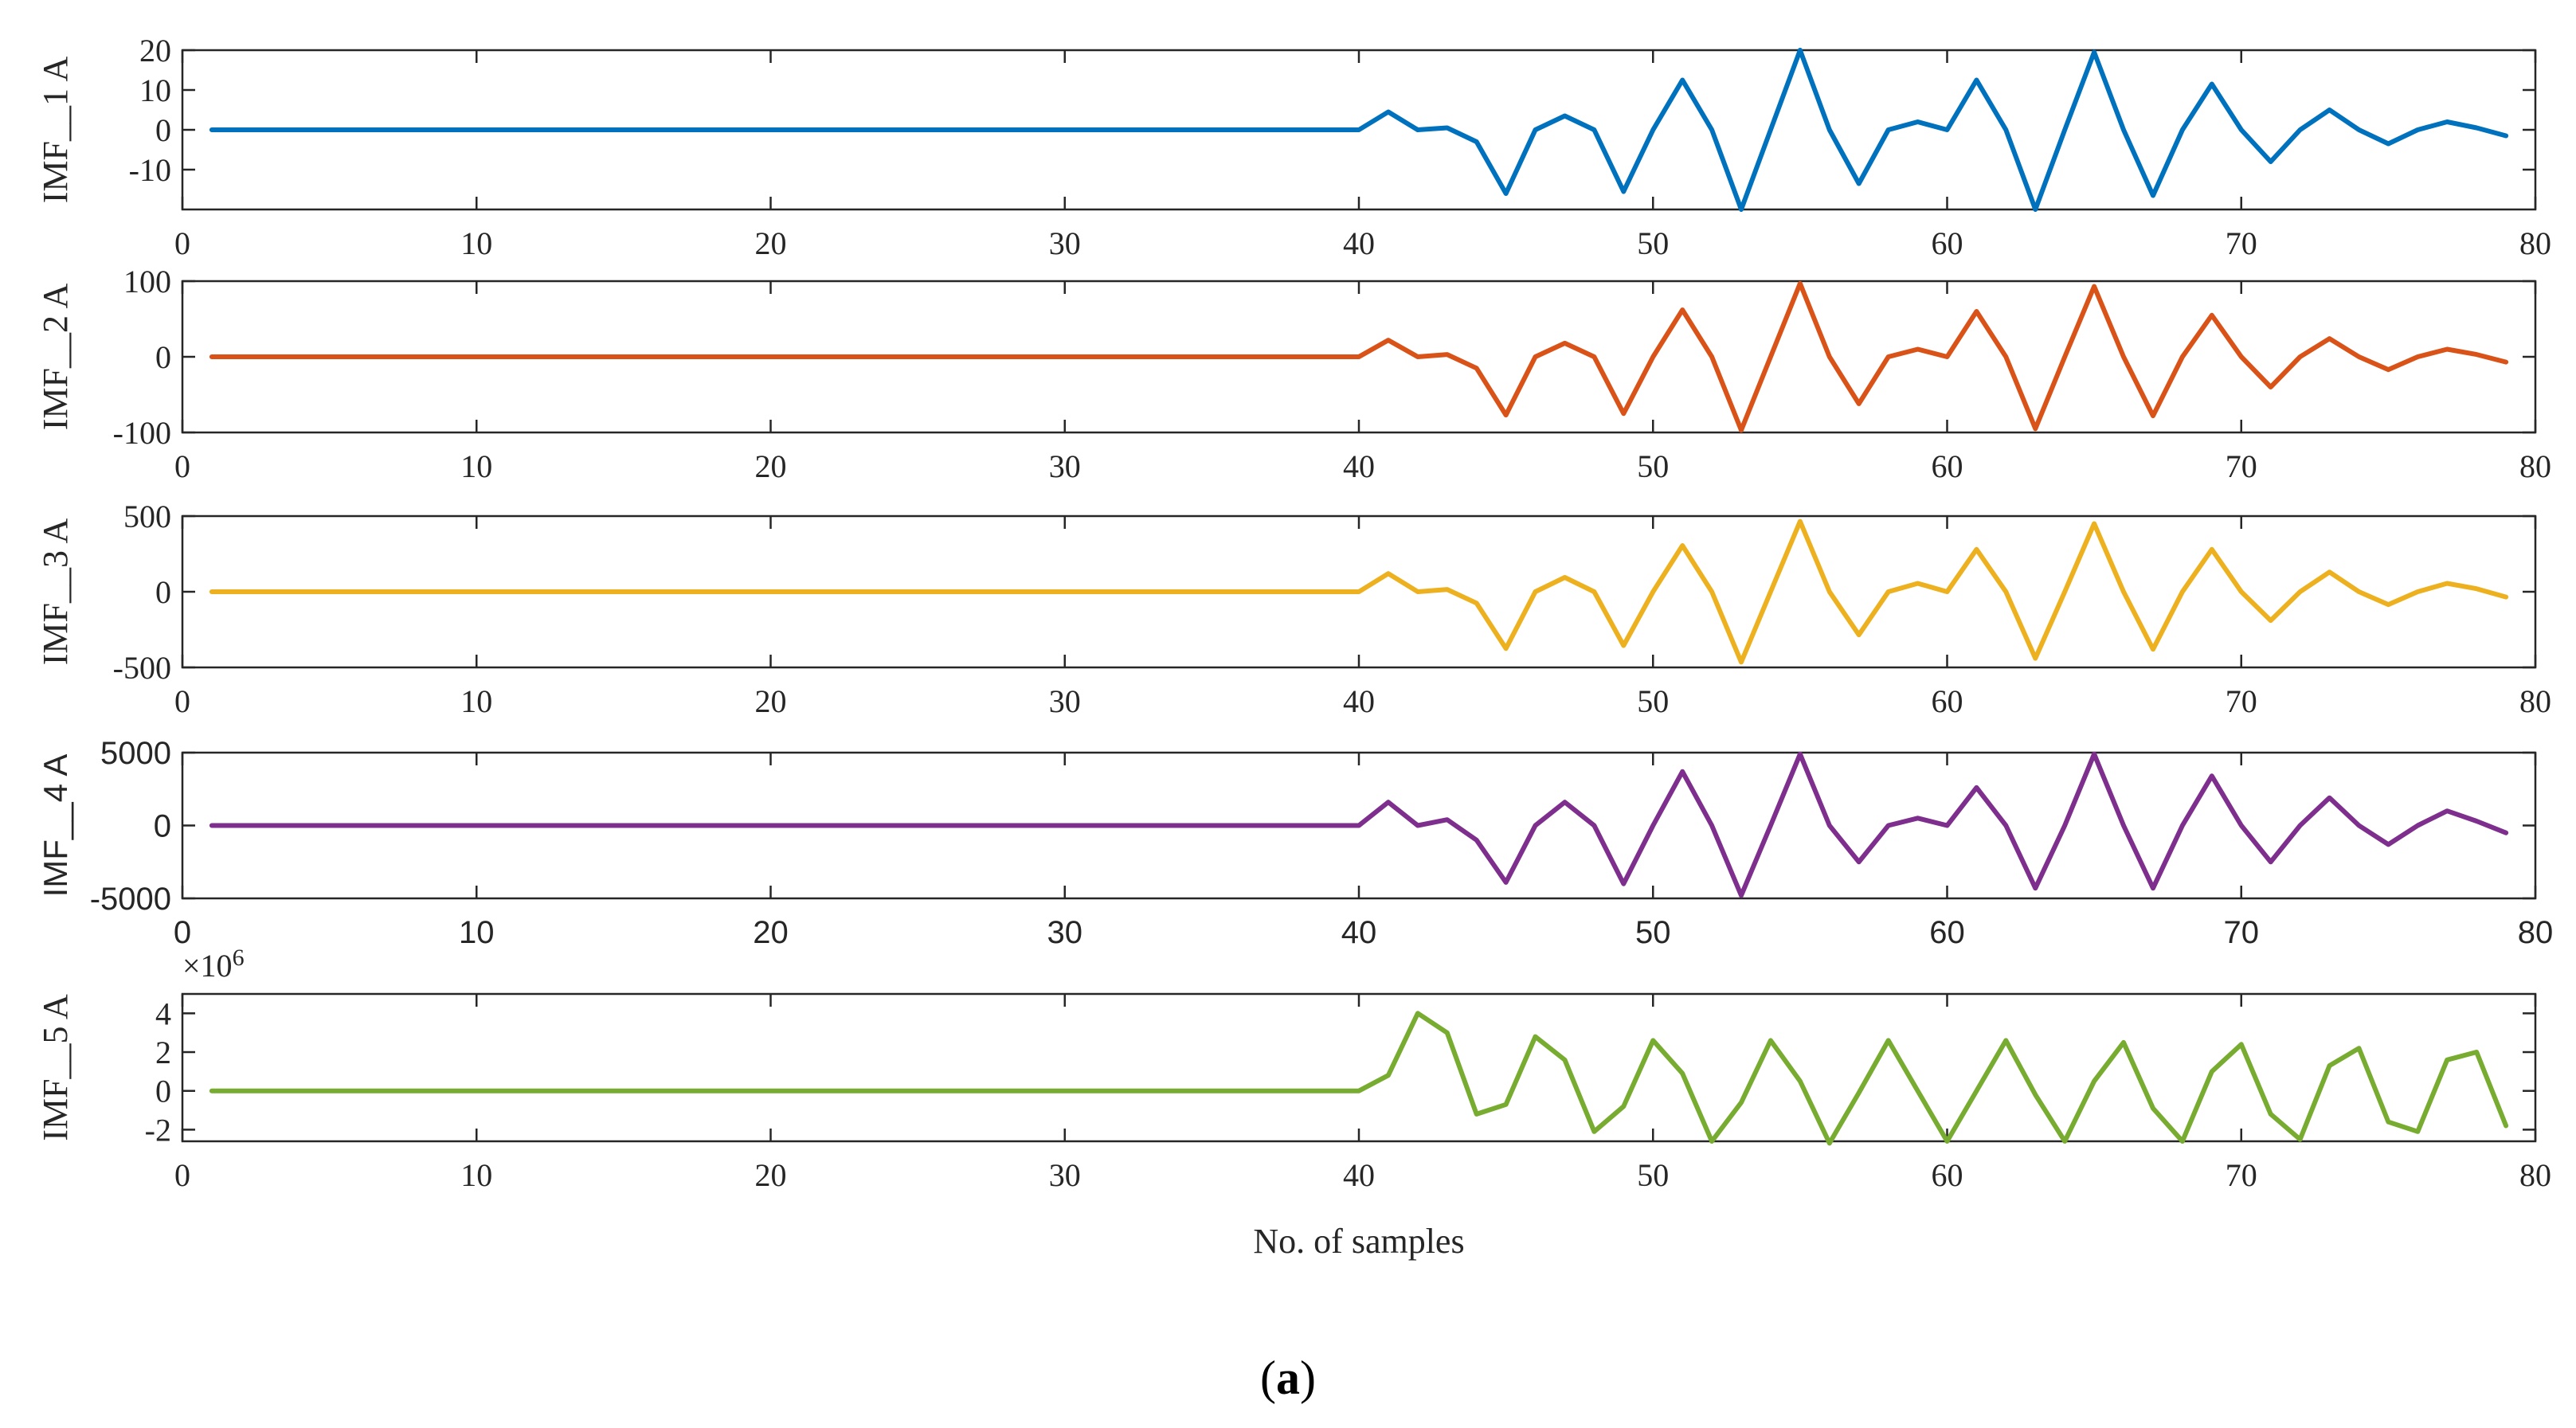  I want to click on y-axis-label: IMF__1 A, so click(55, 129).